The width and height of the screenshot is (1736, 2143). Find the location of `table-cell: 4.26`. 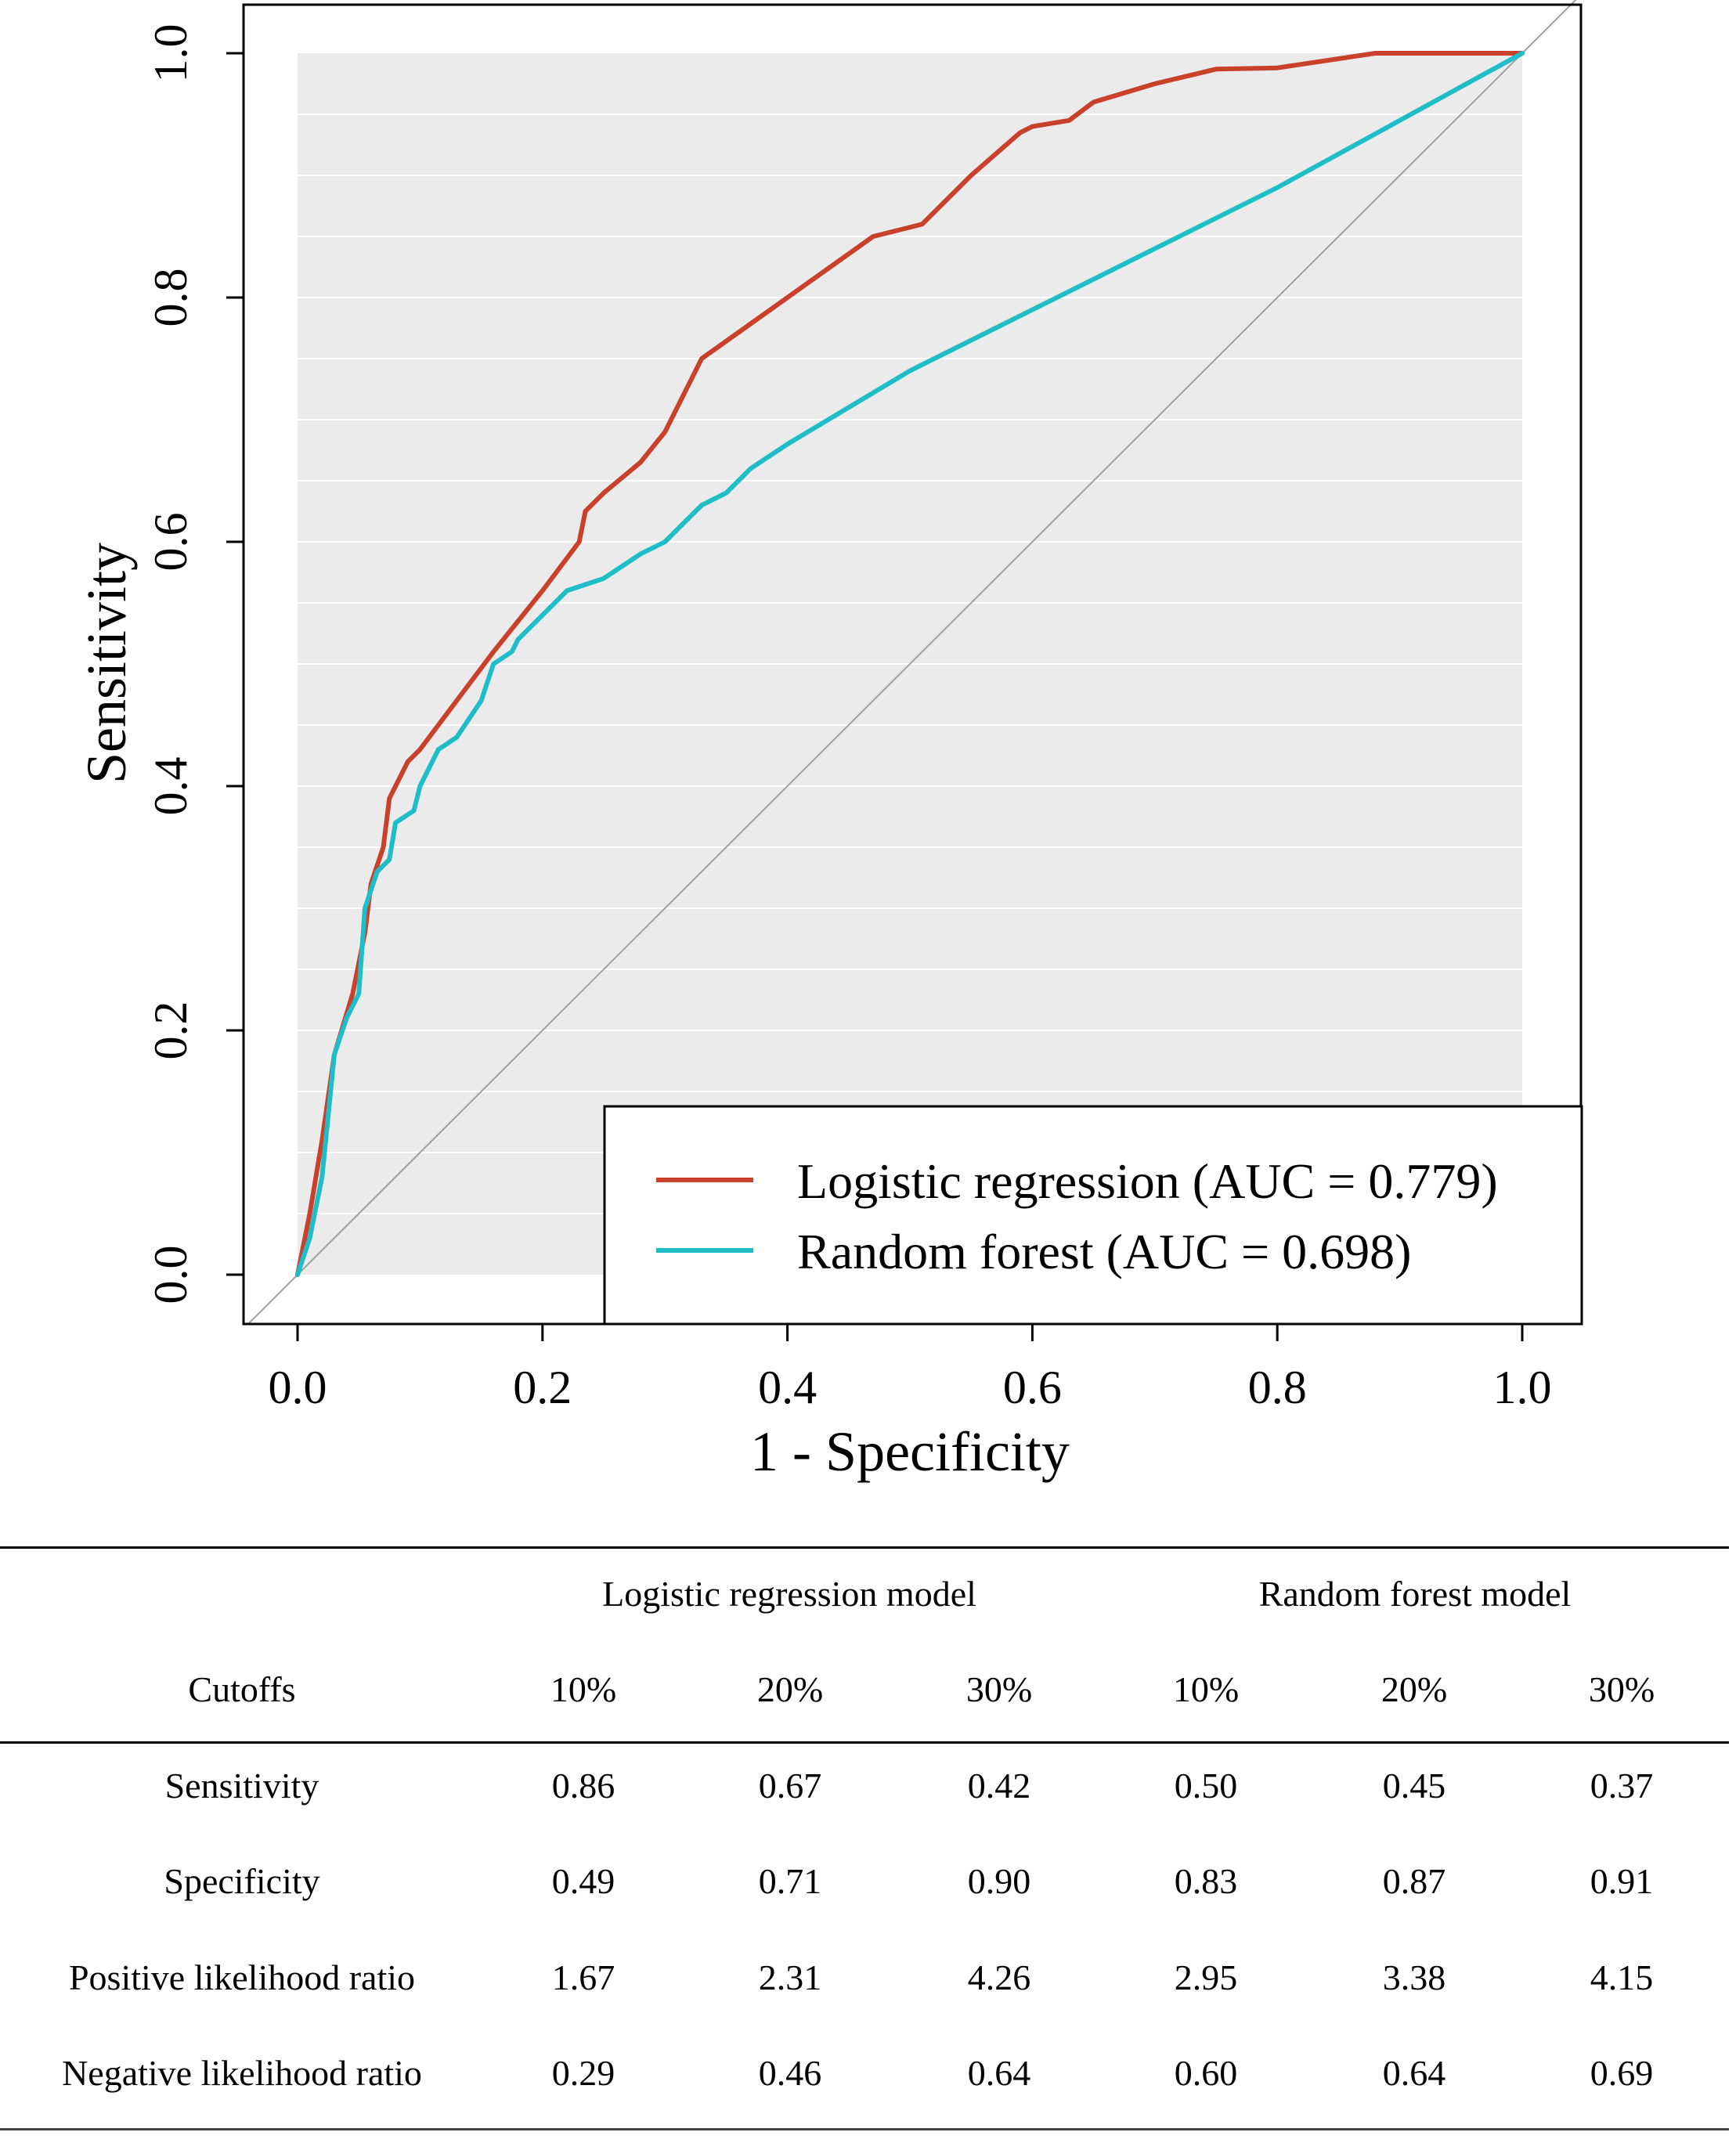

table-cell: 4.26 is located at coordinates (999, 1977).